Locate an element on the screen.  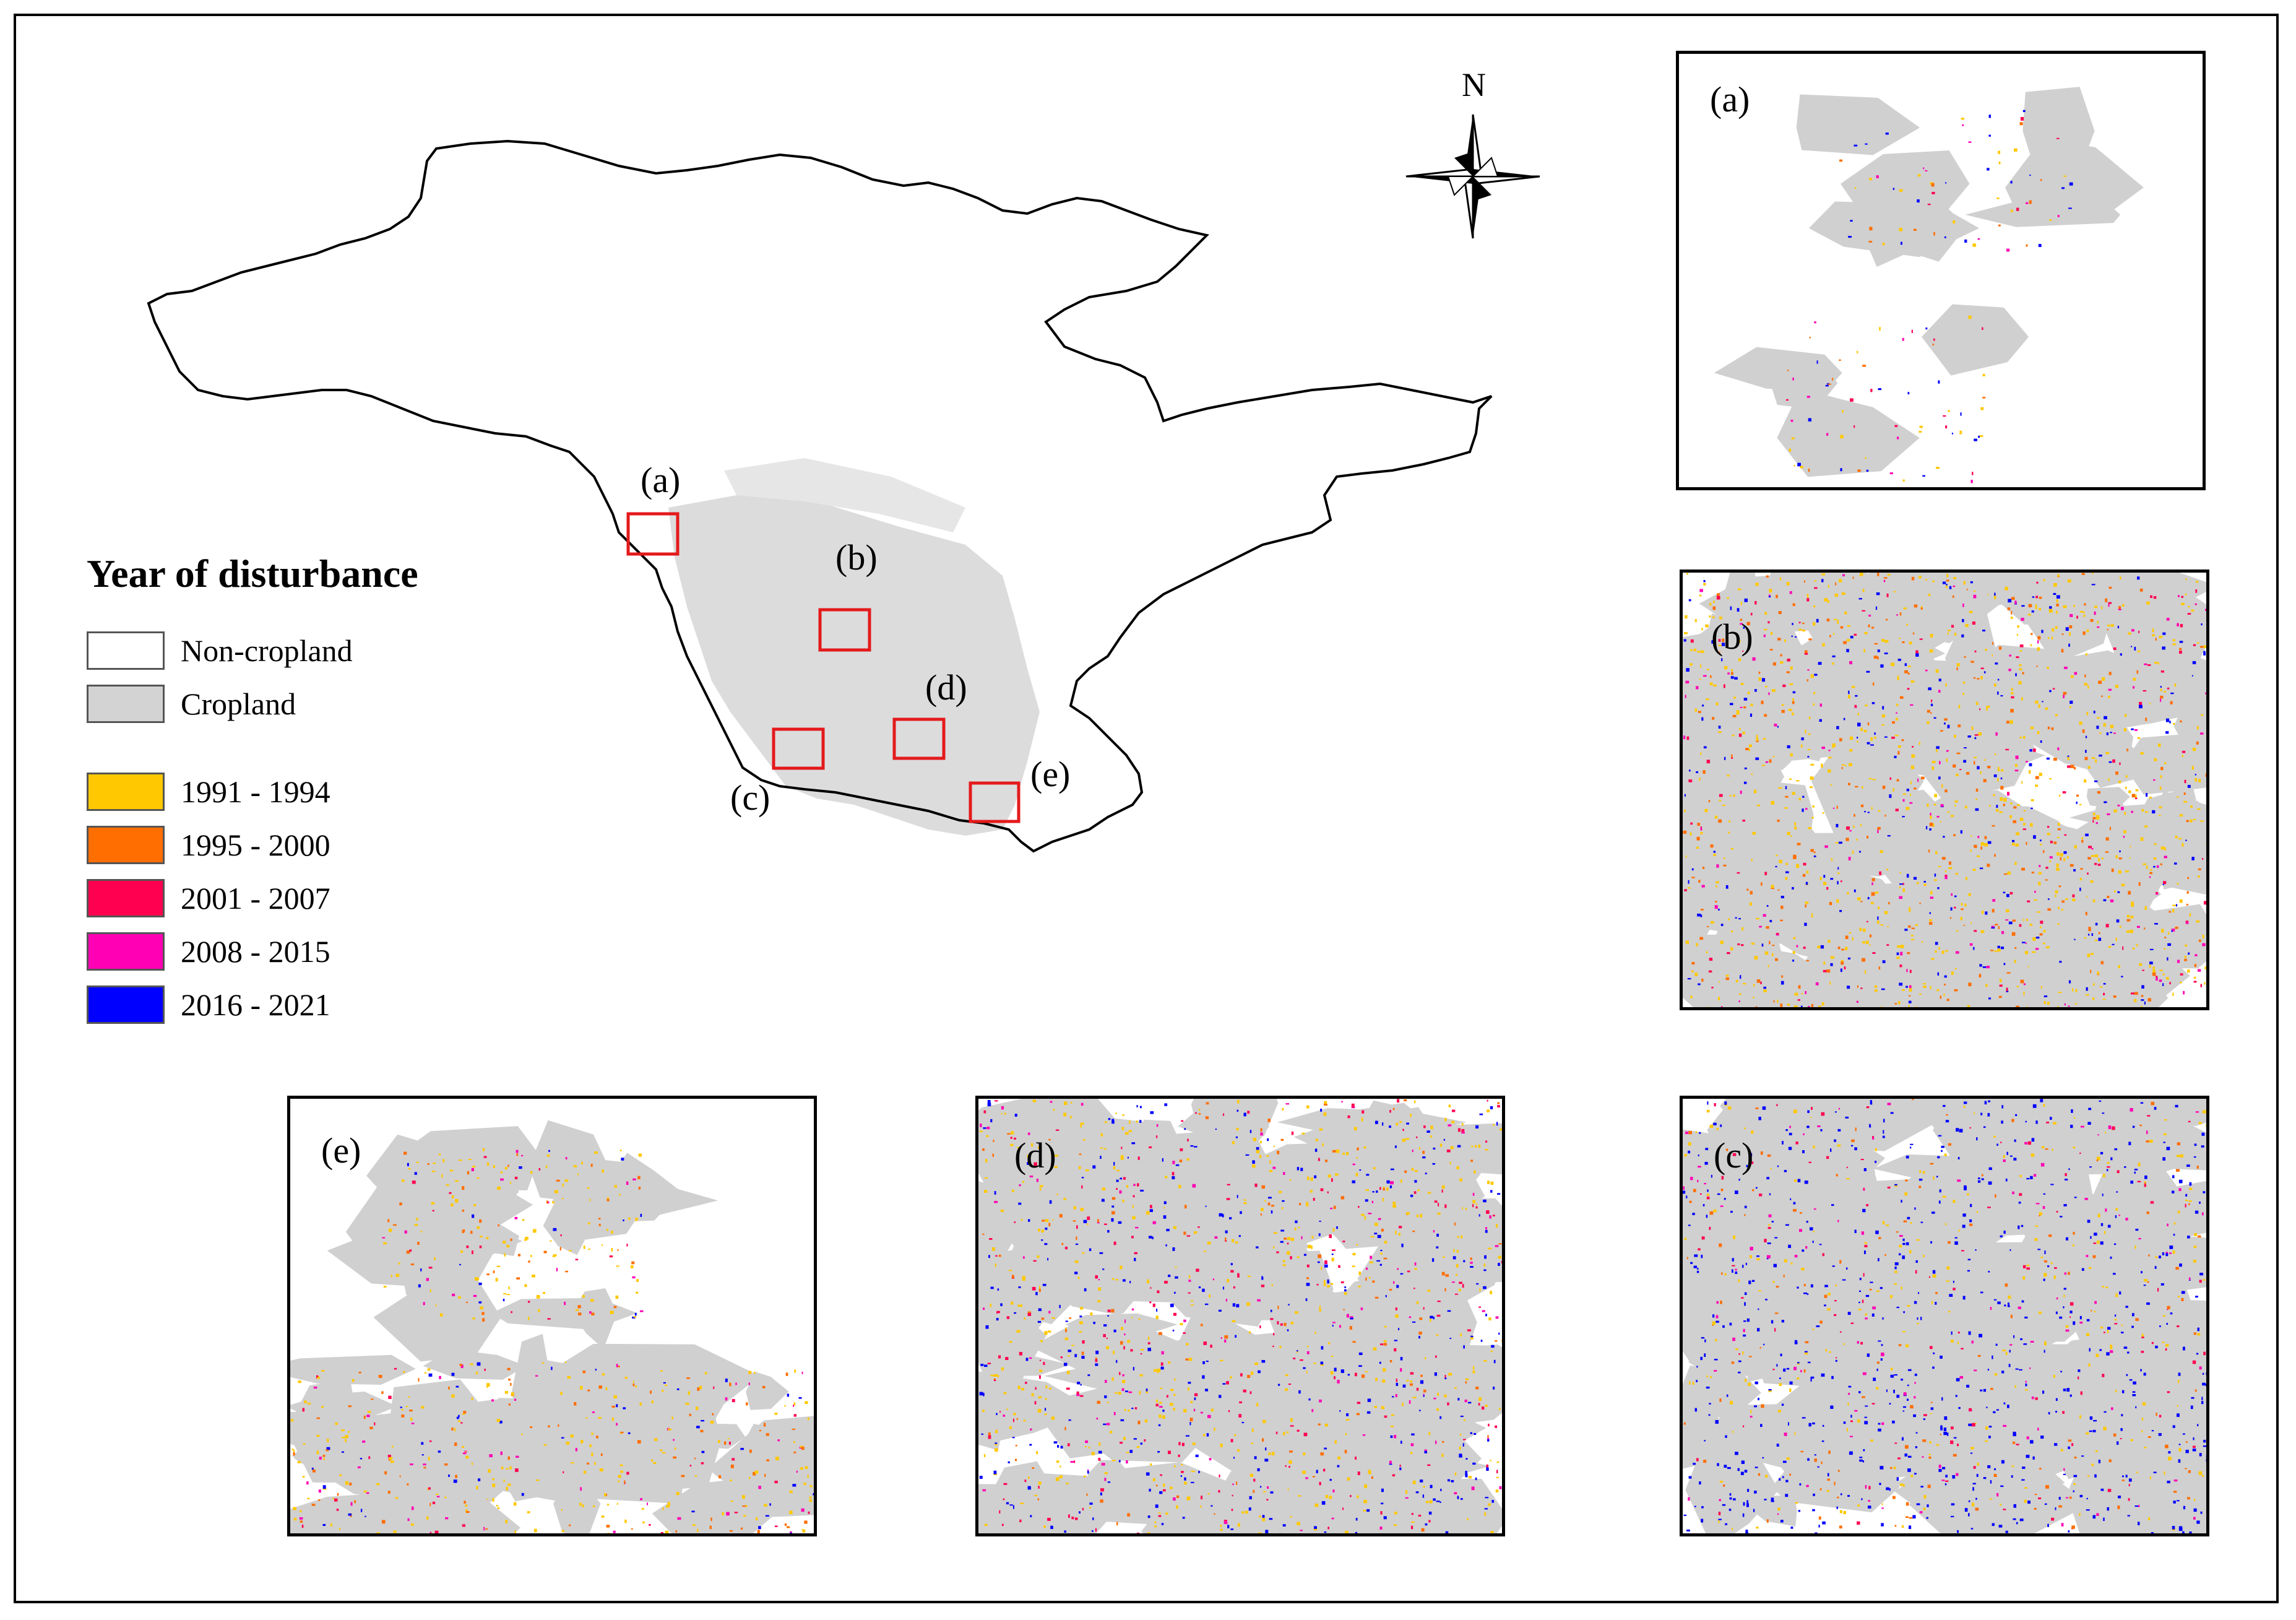
region-label-e: (e) is located at coordinates (1050, 774).